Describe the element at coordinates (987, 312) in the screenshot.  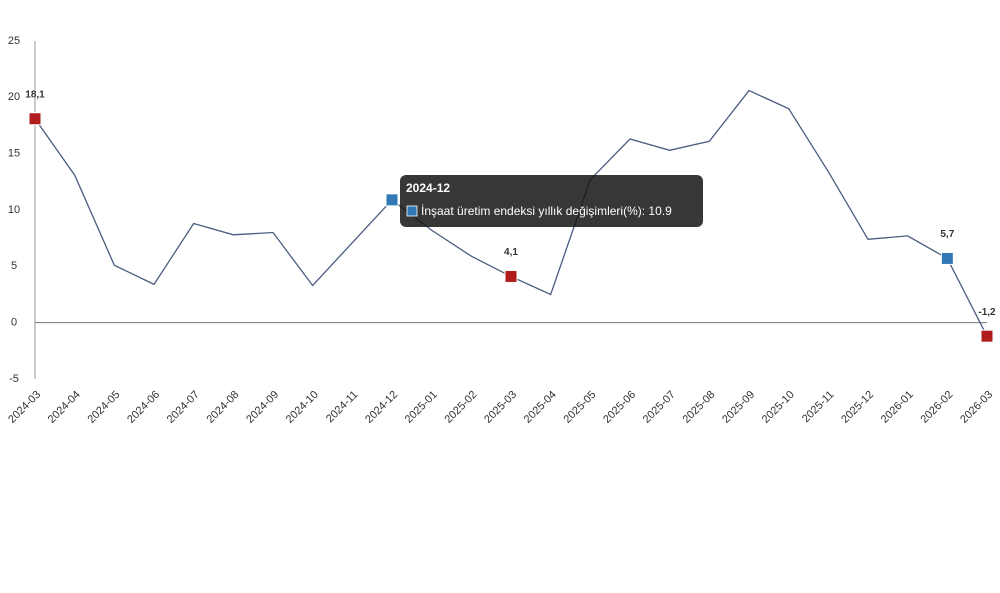
I see `value-label: -1,2` at that location.